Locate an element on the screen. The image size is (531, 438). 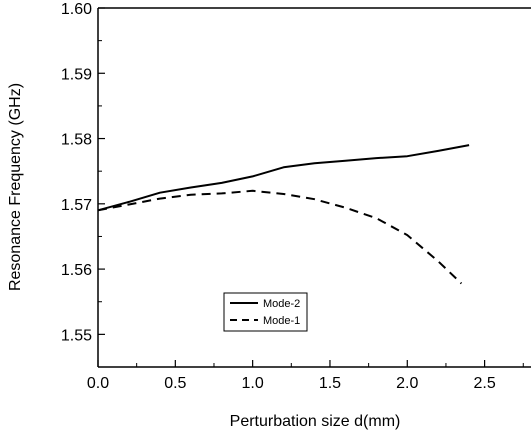
legend-box is located at coordinates (265, 312).